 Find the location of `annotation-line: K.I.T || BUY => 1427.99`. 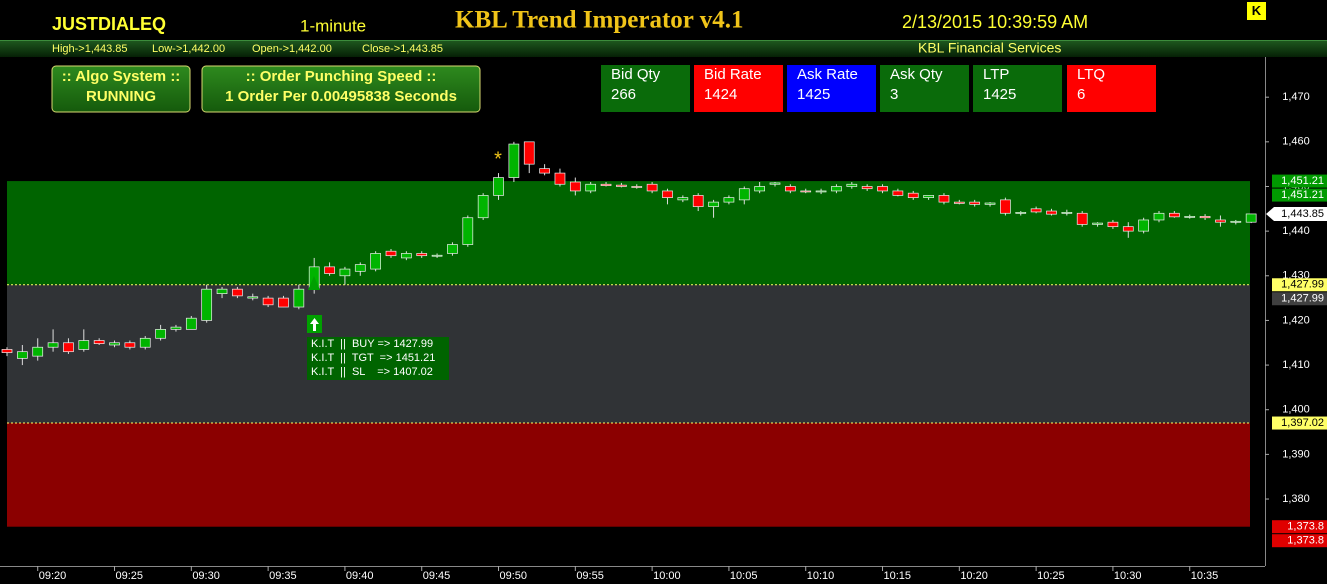

annotation-line: K.I.T || BUY => 1427.99 is located at coordinates (372, 344).